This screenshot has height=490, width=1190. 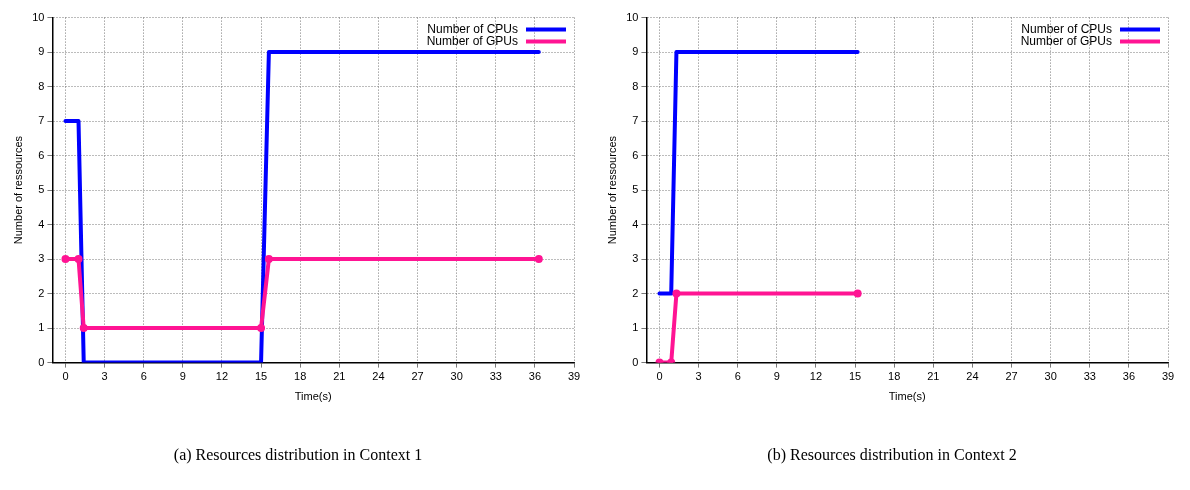 I want to click on text: (a) Resources distribution in Context 1, so click(x=298, y=455).